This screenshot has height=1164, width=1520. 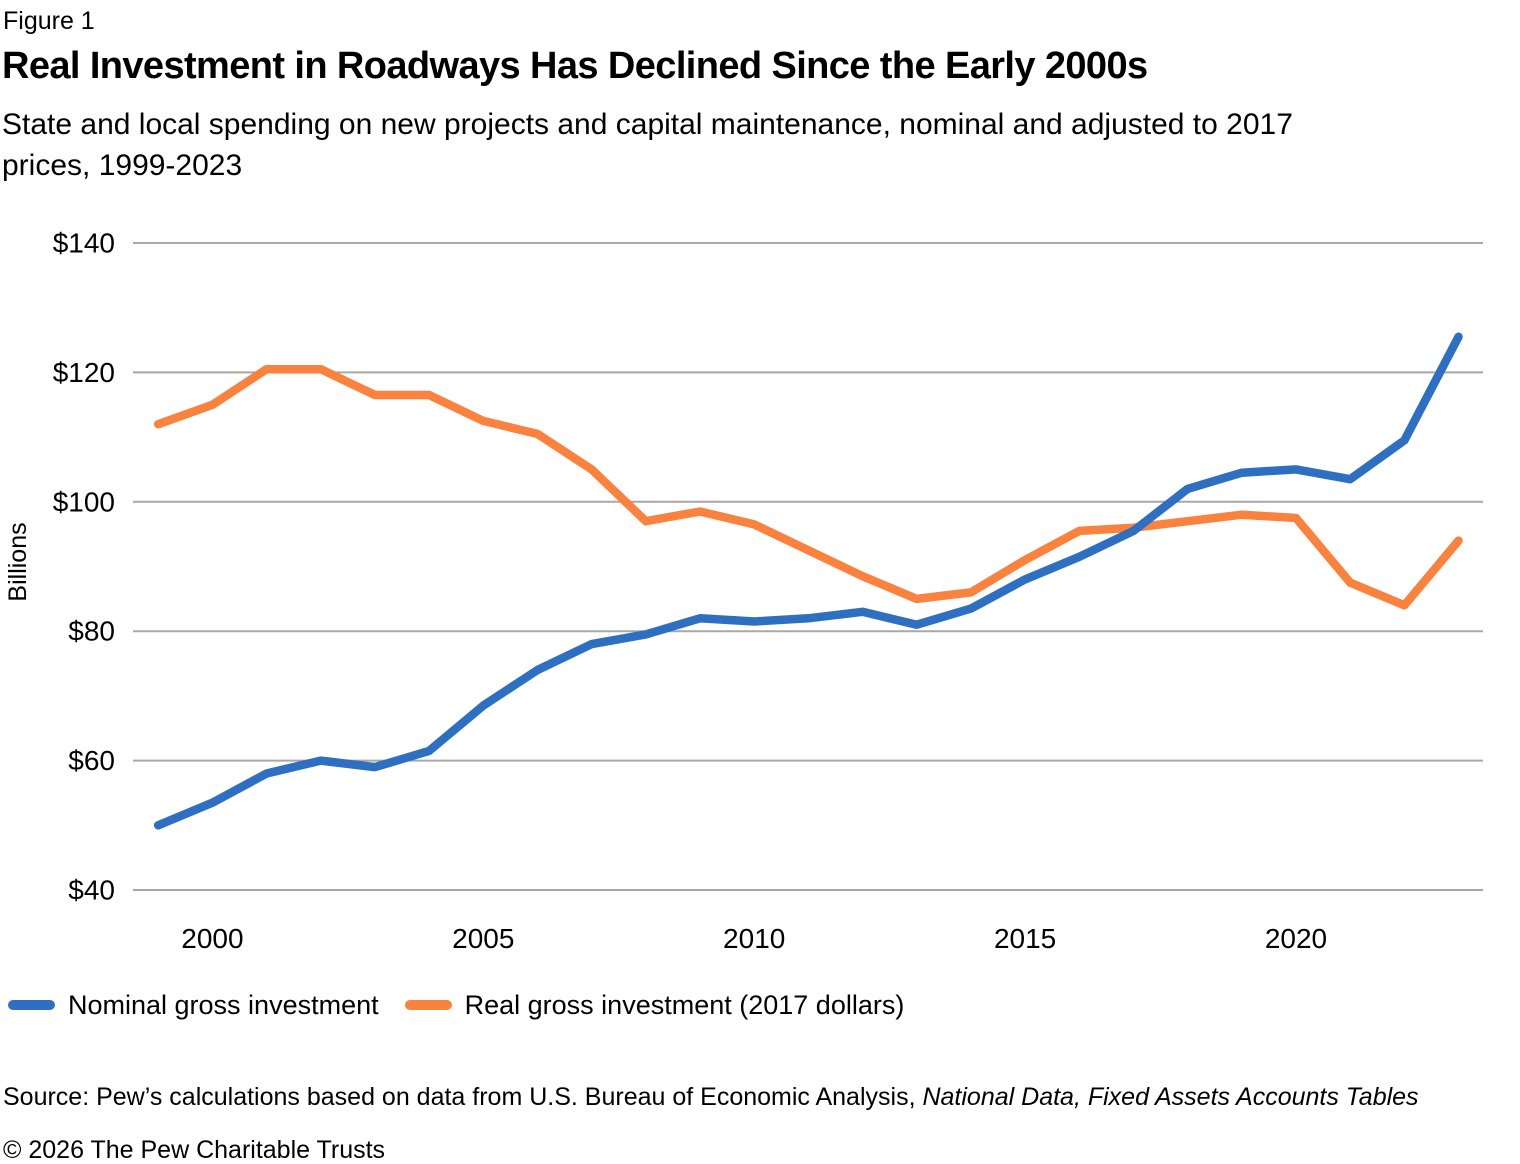 I want to click on y-tick-label-140: $140, so click(x=84, y=243).